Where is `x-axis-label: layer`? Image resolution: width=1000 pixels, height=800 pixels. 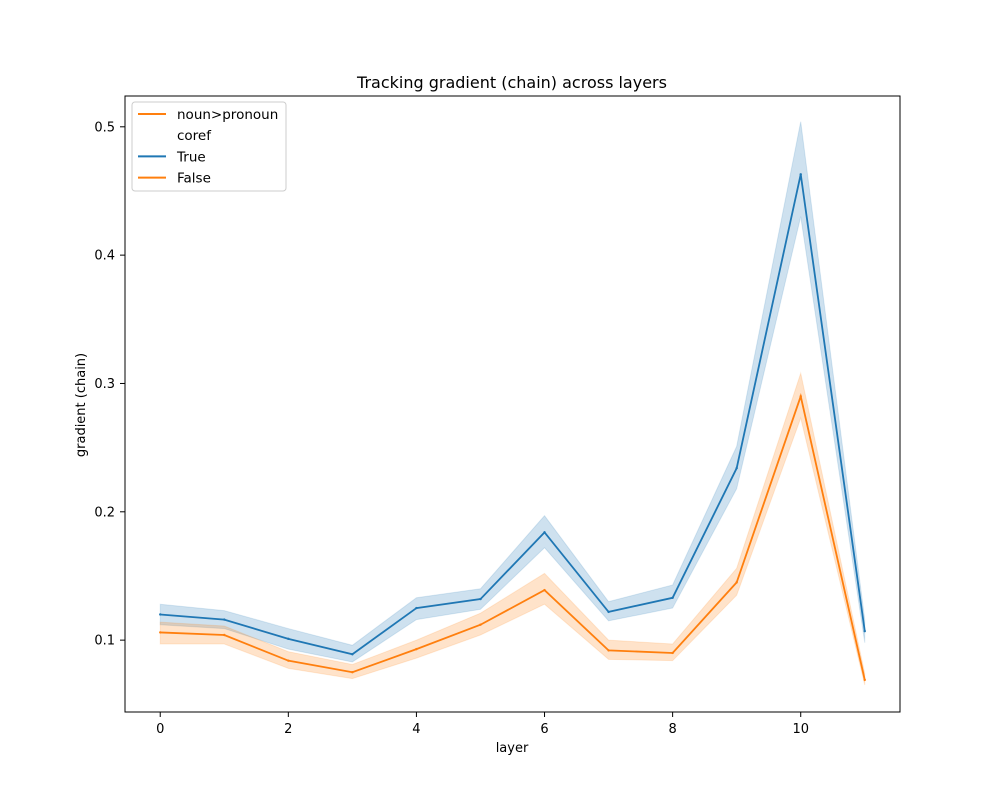
x-axis-label: layer is located at coordinates (512, 748).